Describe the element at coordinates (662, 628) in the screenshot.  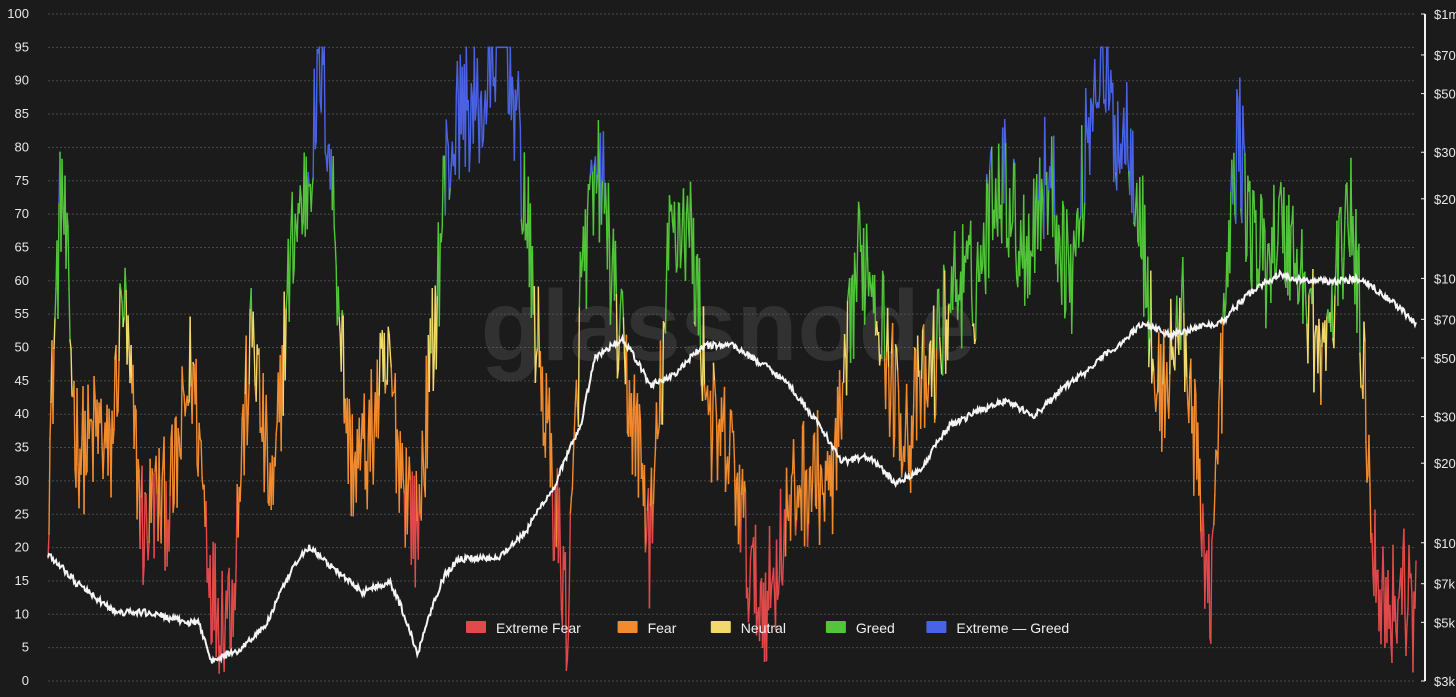
I see `legend-label: Fear` at that location.